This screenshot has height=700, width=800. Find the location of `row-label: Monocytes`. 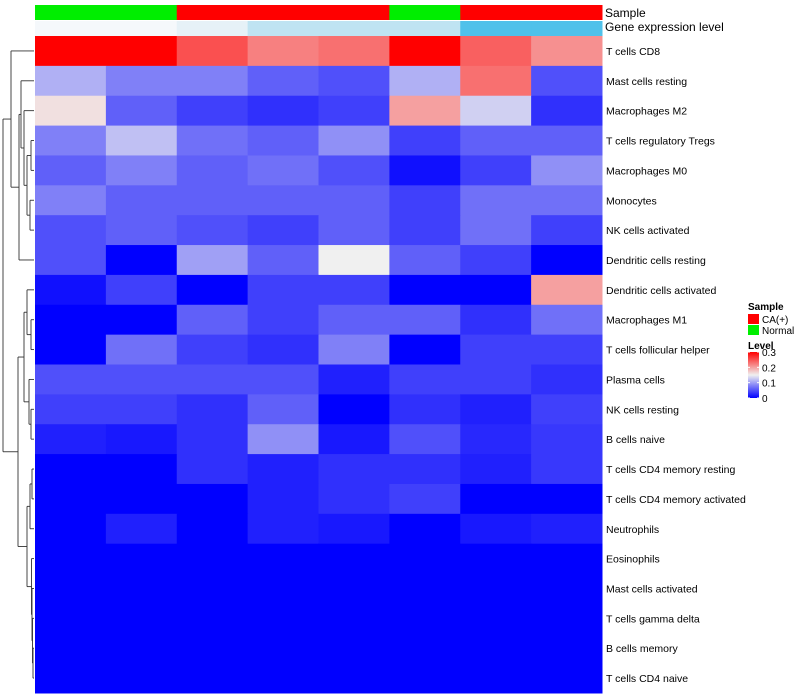

row-label: Monocytes is located at coordinates (631, 201).